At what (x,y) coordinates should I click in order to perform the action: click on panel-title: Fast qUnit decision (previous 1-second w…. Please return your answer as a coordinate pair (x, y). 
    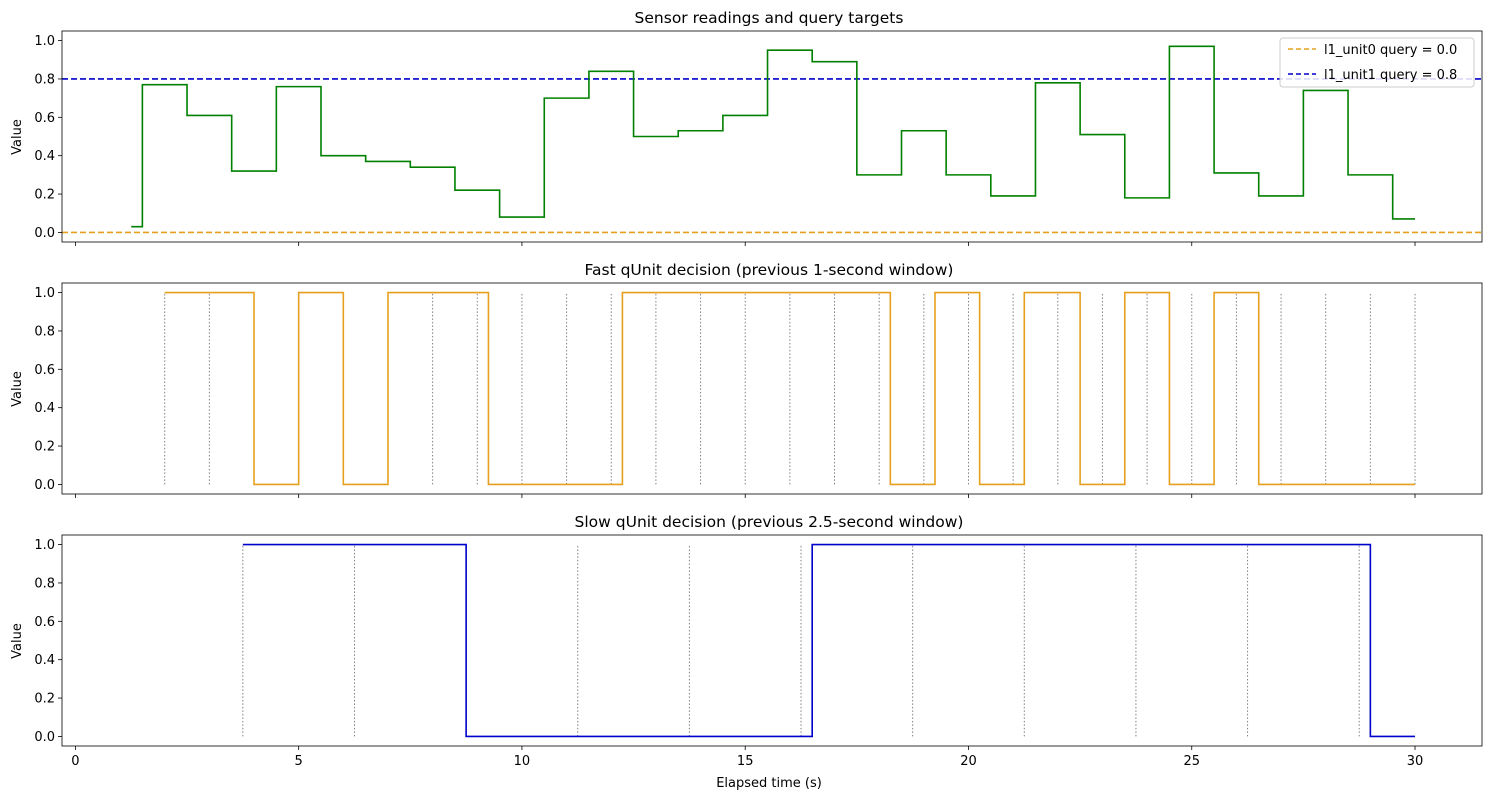
    Looking at the image, I should click on (769, 270).